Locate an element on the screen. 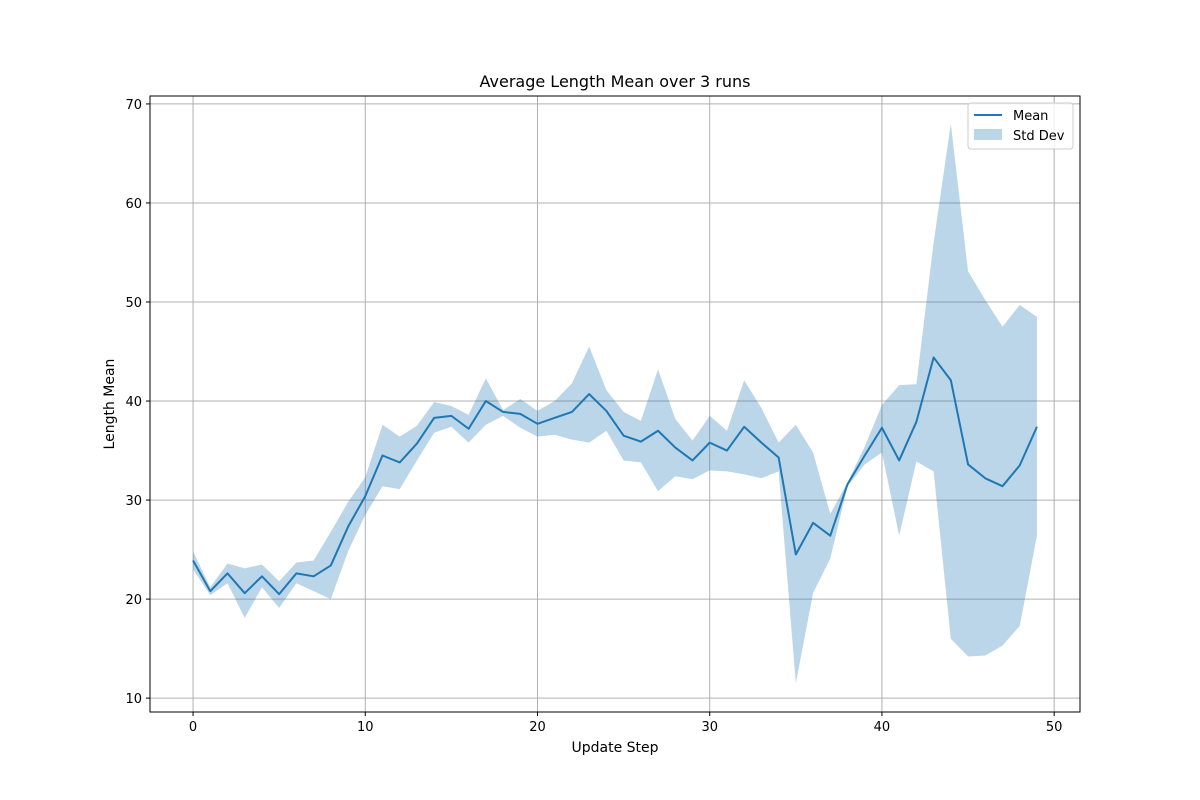 This screenshot has width=1200, height=800. x-tick-label: 30 is located at coordinates (709, 727).